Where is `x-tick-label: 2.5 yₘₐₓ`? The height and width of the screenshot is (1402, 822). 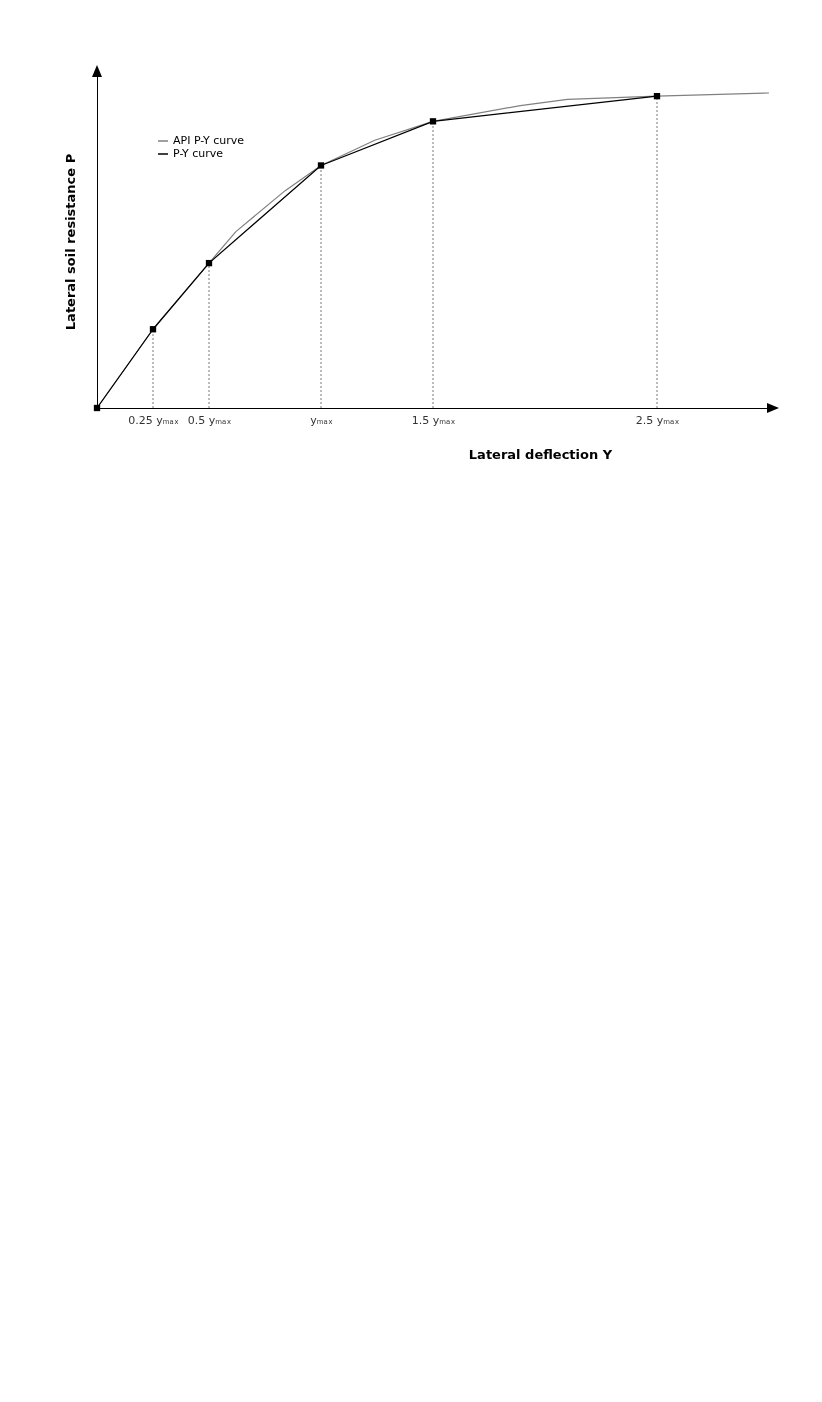 x-tick-label: 2.5 yₘₐₓ is located at coordinates (657, 420).